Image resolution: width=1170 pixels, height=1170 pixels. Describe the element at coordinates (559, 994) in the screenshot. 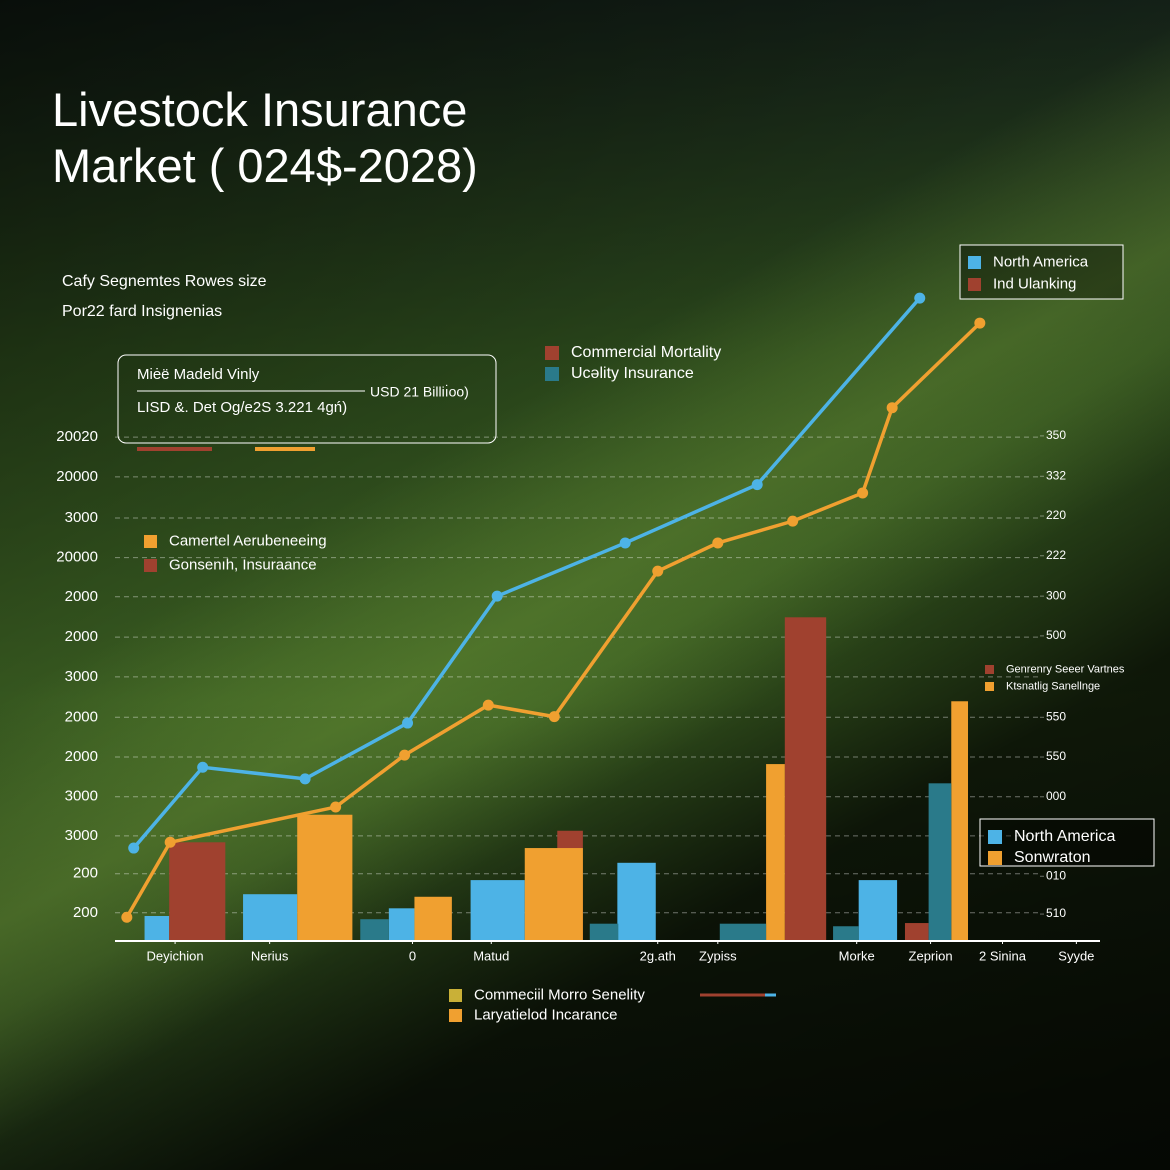

I see `legend-label: Commeciil Morro Senelity` at that location.